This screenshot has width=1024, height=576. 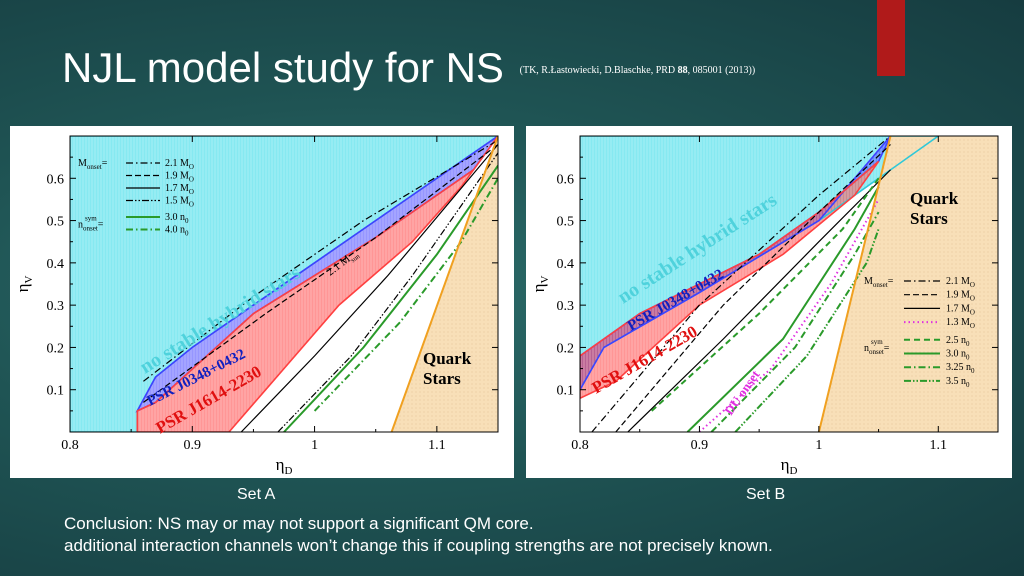 What do you see at coordinates (766, 494) in the screenshot?
I see `set-b-label: Set B` at bounding box center [766, 494].